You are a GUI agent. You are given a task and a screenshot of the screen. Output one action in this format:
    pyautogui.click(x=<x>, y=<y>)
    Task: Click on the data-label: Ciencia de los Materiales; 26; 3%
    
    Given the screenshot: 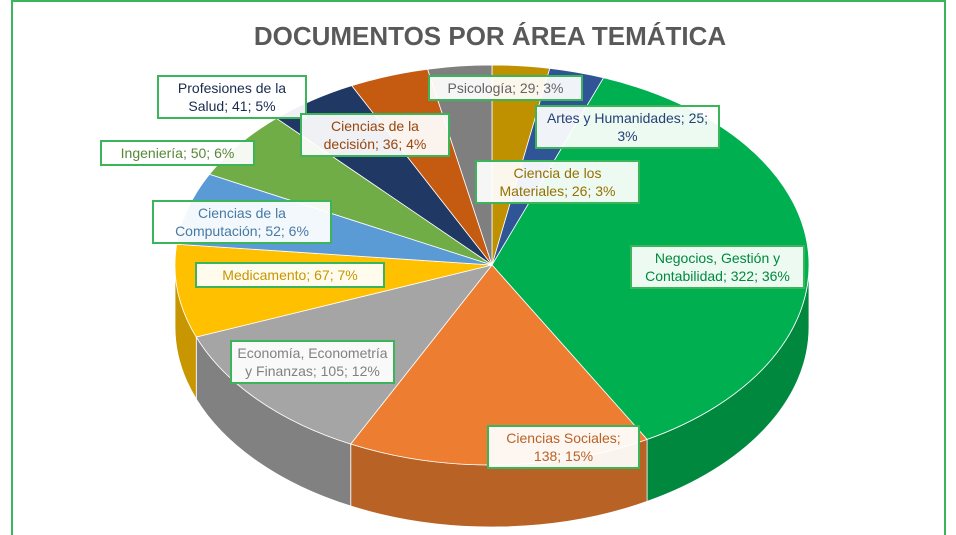 What is the action you would take?
    pyautogui.click(x=557, y=182)
    